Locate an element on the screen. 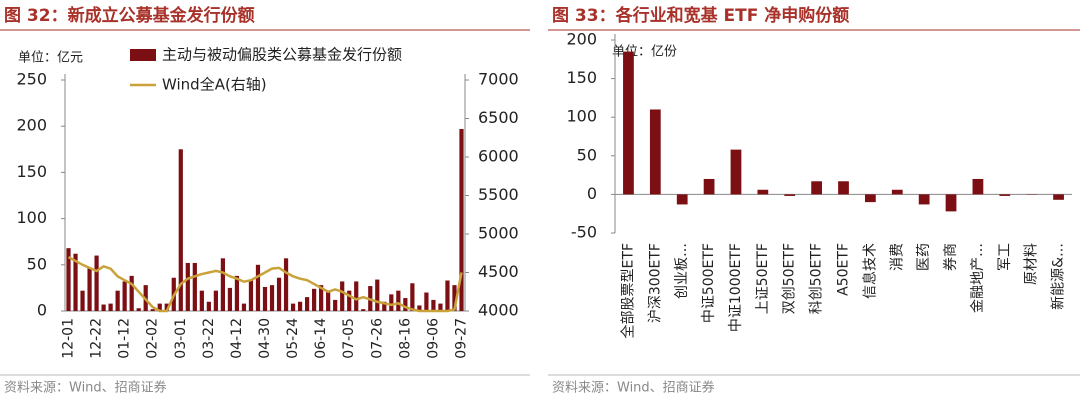  y-tick-label: 250 is located at coordinates (31, 79).